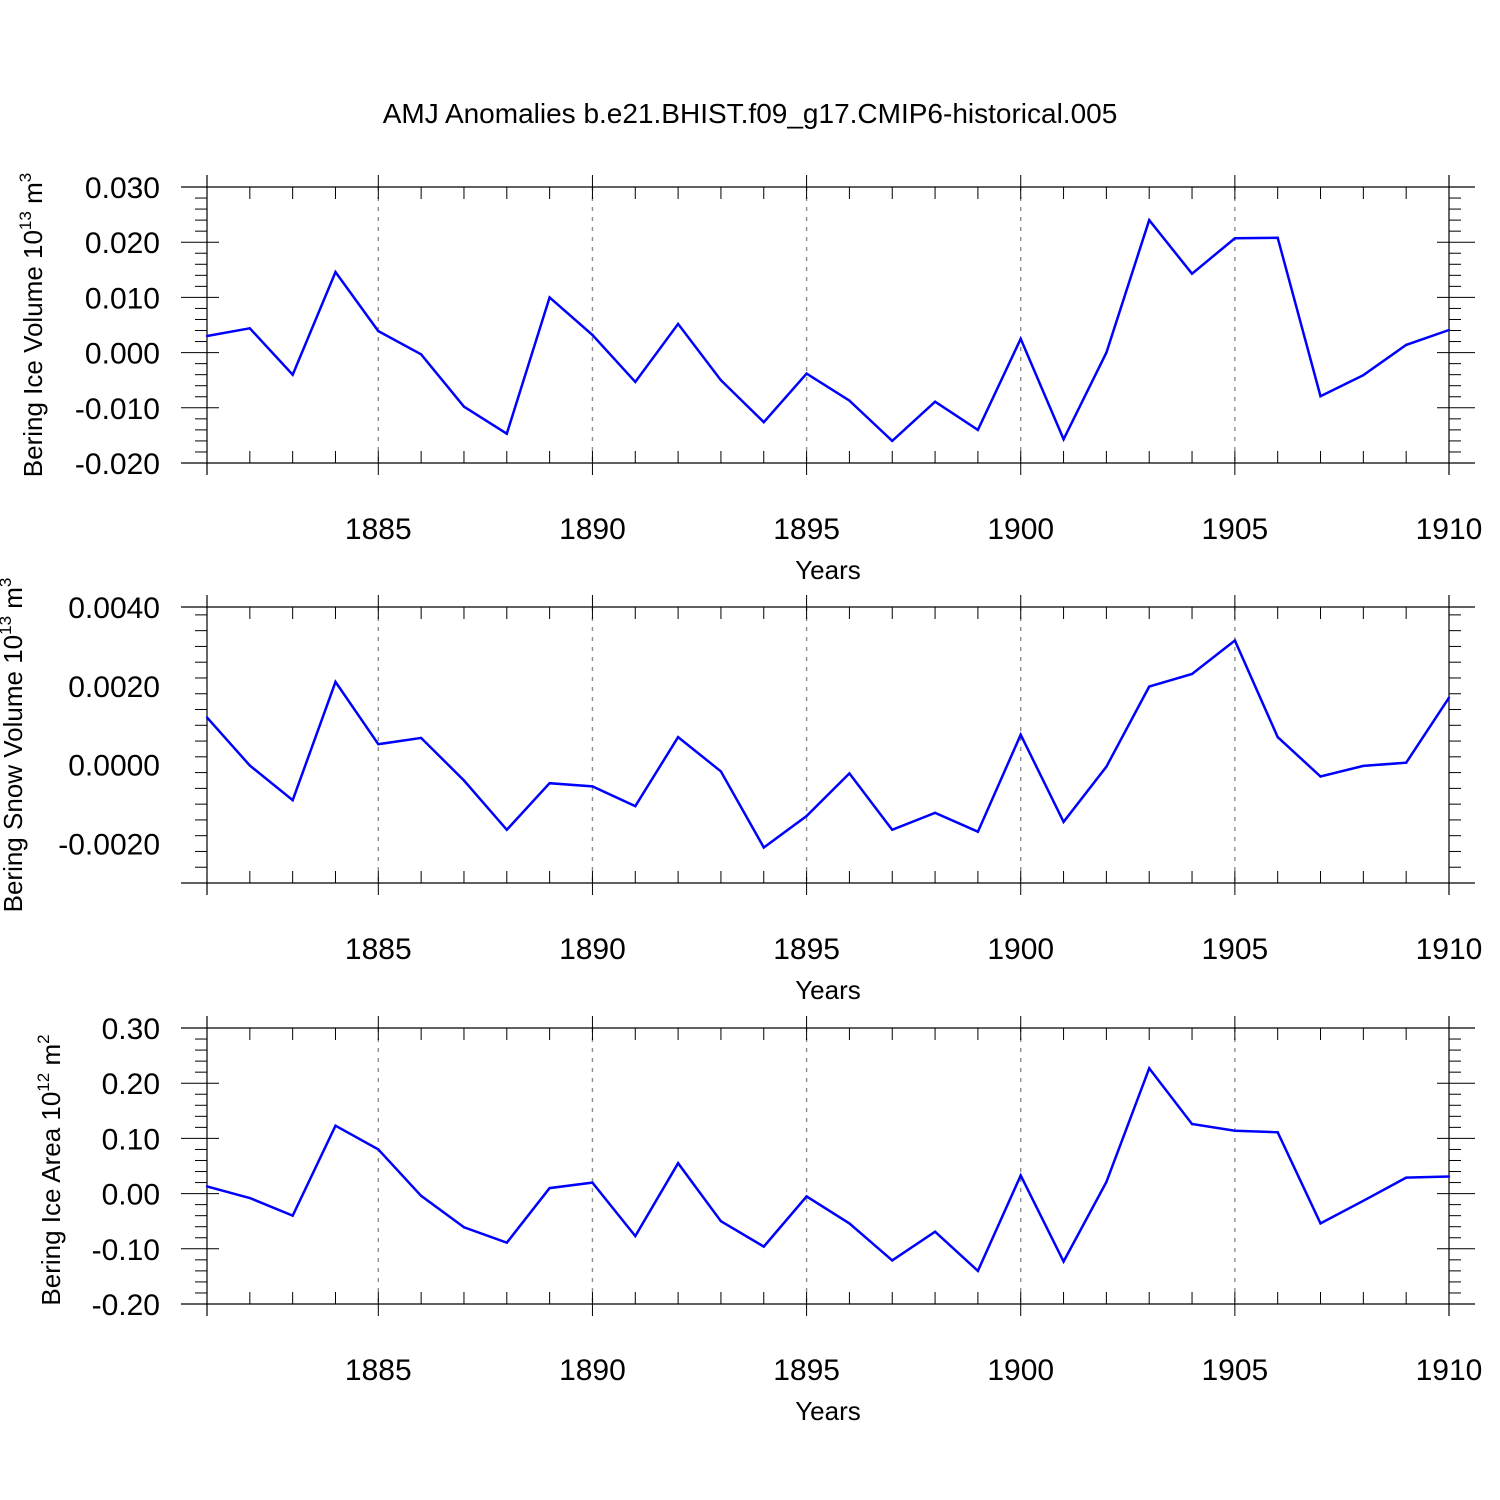 Image resolution: width=1500 pixels, height=1500 pixels. What do you see at coordinates (114, 687) in the screenshot?
I see `y-tick-label: 0.0020` at bounding box center [114, 687].